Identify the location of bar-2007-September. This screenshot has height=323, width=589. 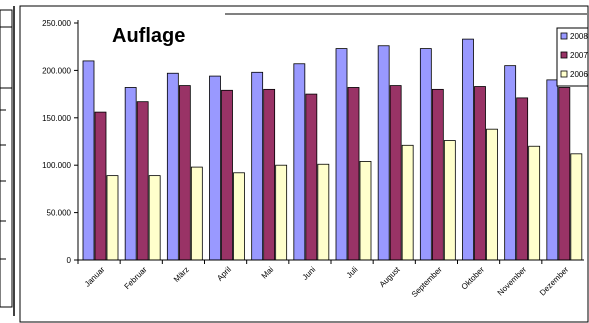
(437, 174).